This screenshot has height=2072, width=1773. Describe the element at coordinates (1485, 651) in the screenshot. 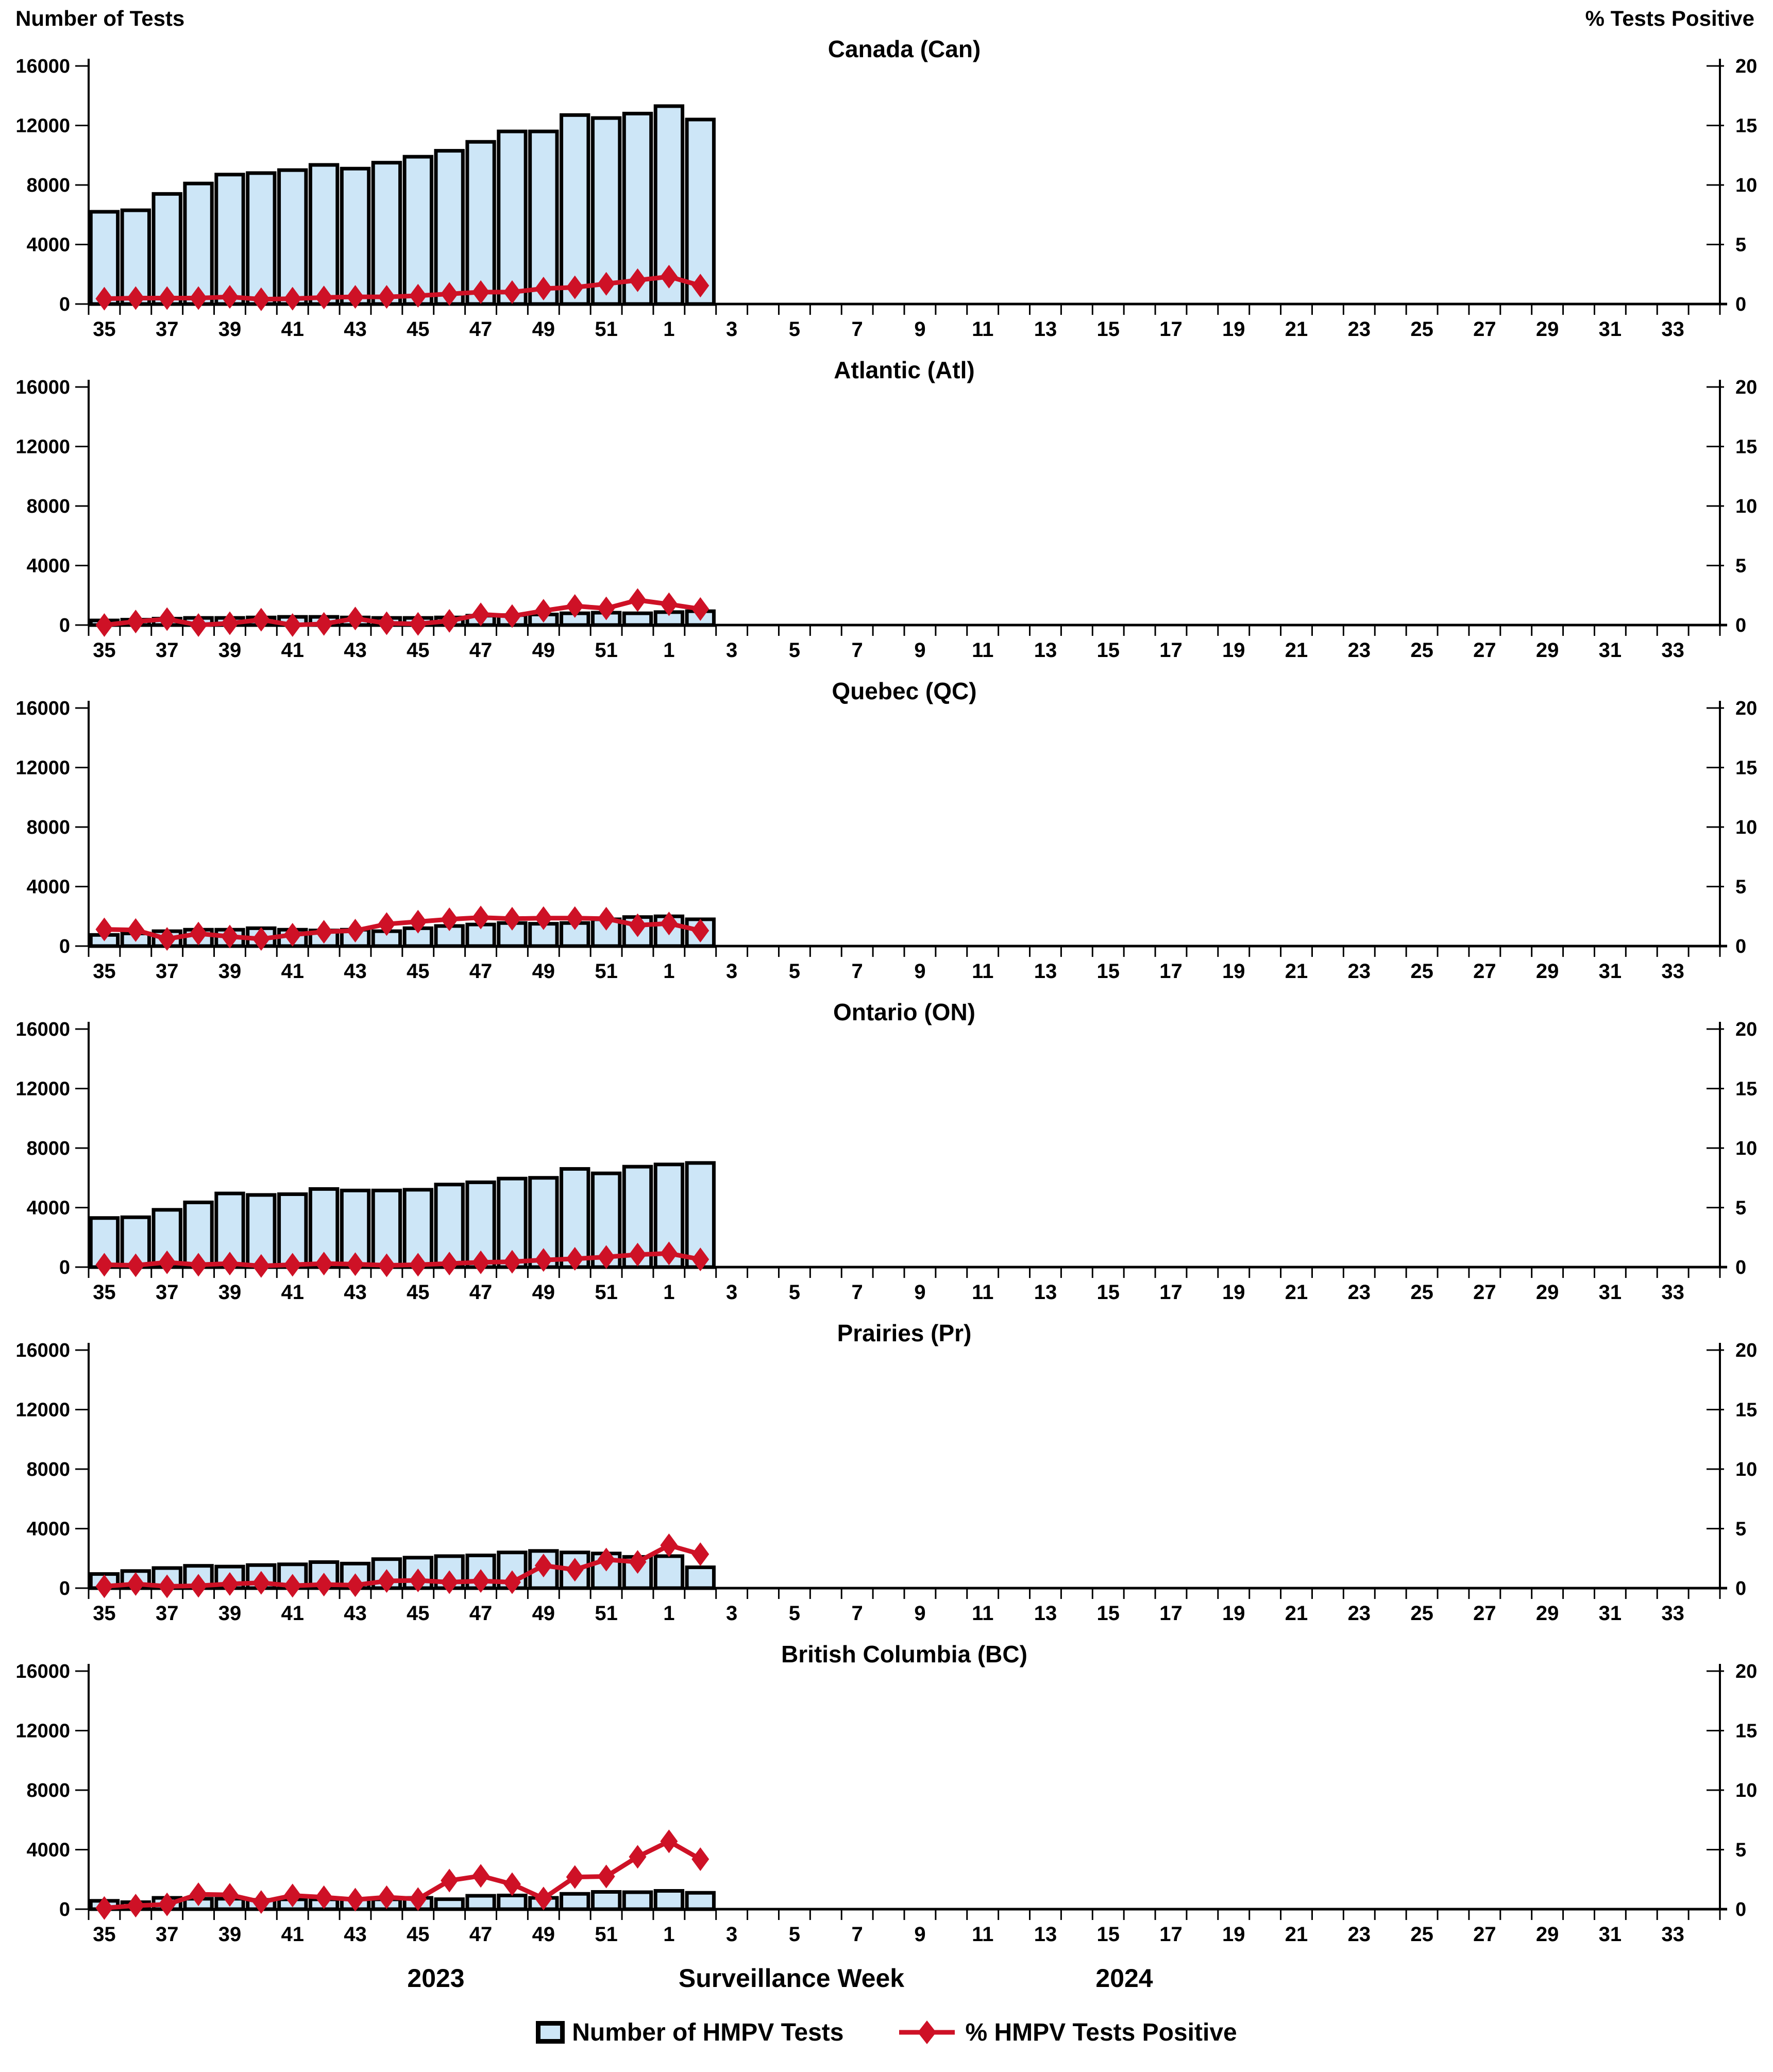

I see `x-axis-tick-label: 27` at that location.